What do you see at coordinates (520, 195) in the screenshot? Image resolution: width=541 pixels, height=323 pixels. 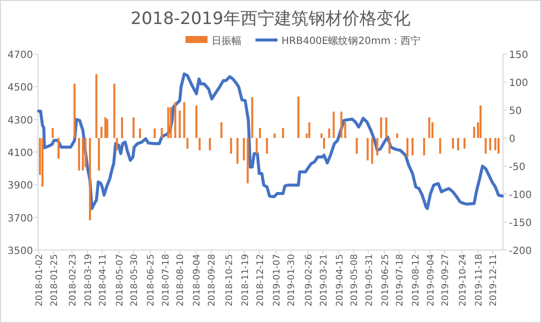 I see `y2-tick-label: -100` at bounding box center [520, 195].